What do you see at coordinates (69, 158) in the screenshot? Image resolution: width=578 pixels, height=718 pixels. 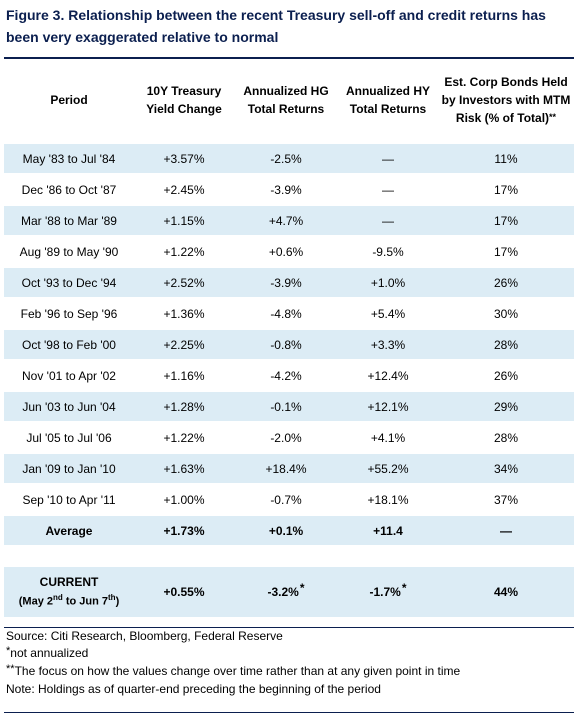 I see `cell-period: May '83 to Jul '84` at bounding box center [69, 158].